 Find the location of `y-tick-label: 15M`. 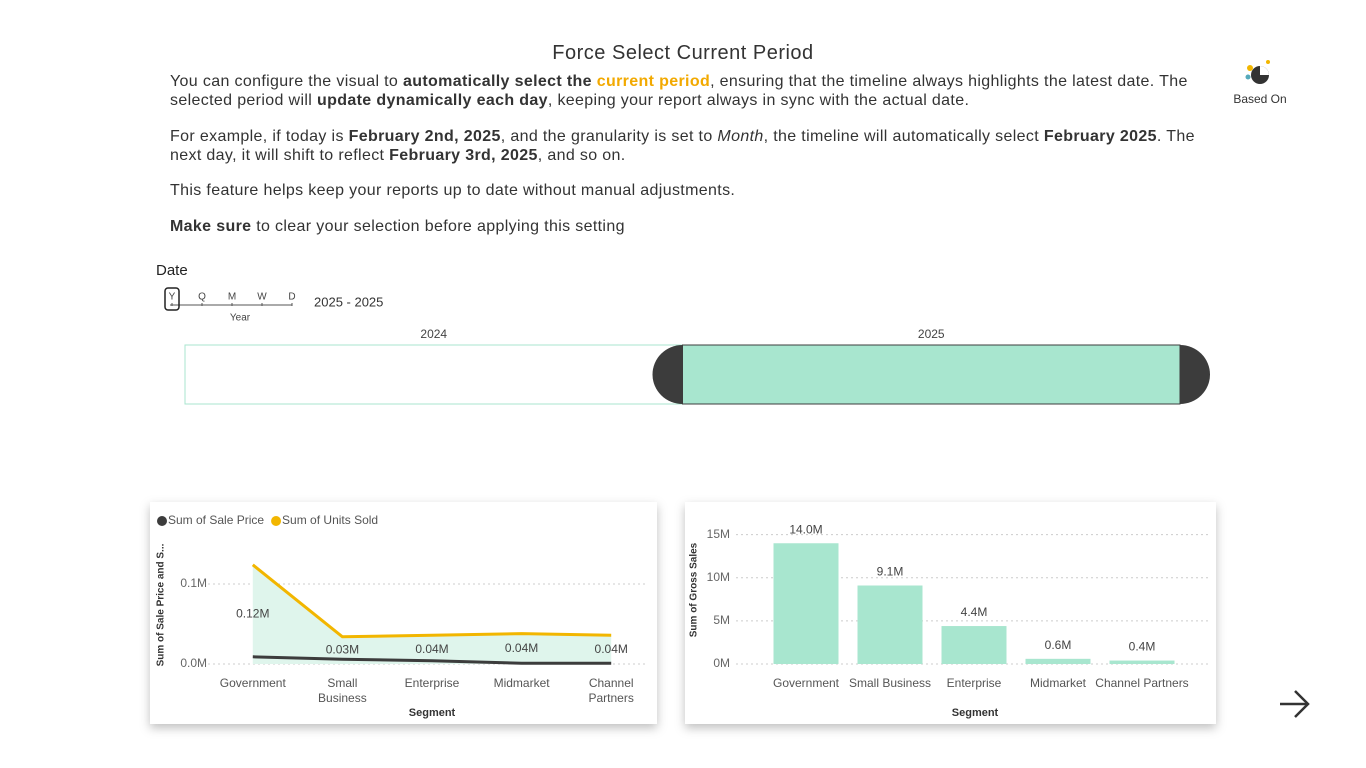

y-tick-label: 15M is located at coordinates (718, 534).